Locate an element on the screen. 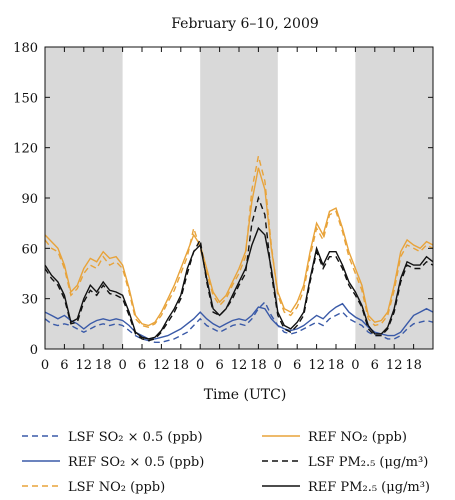  x-tick-label-13: 6 is located at coordinates (297, 365).